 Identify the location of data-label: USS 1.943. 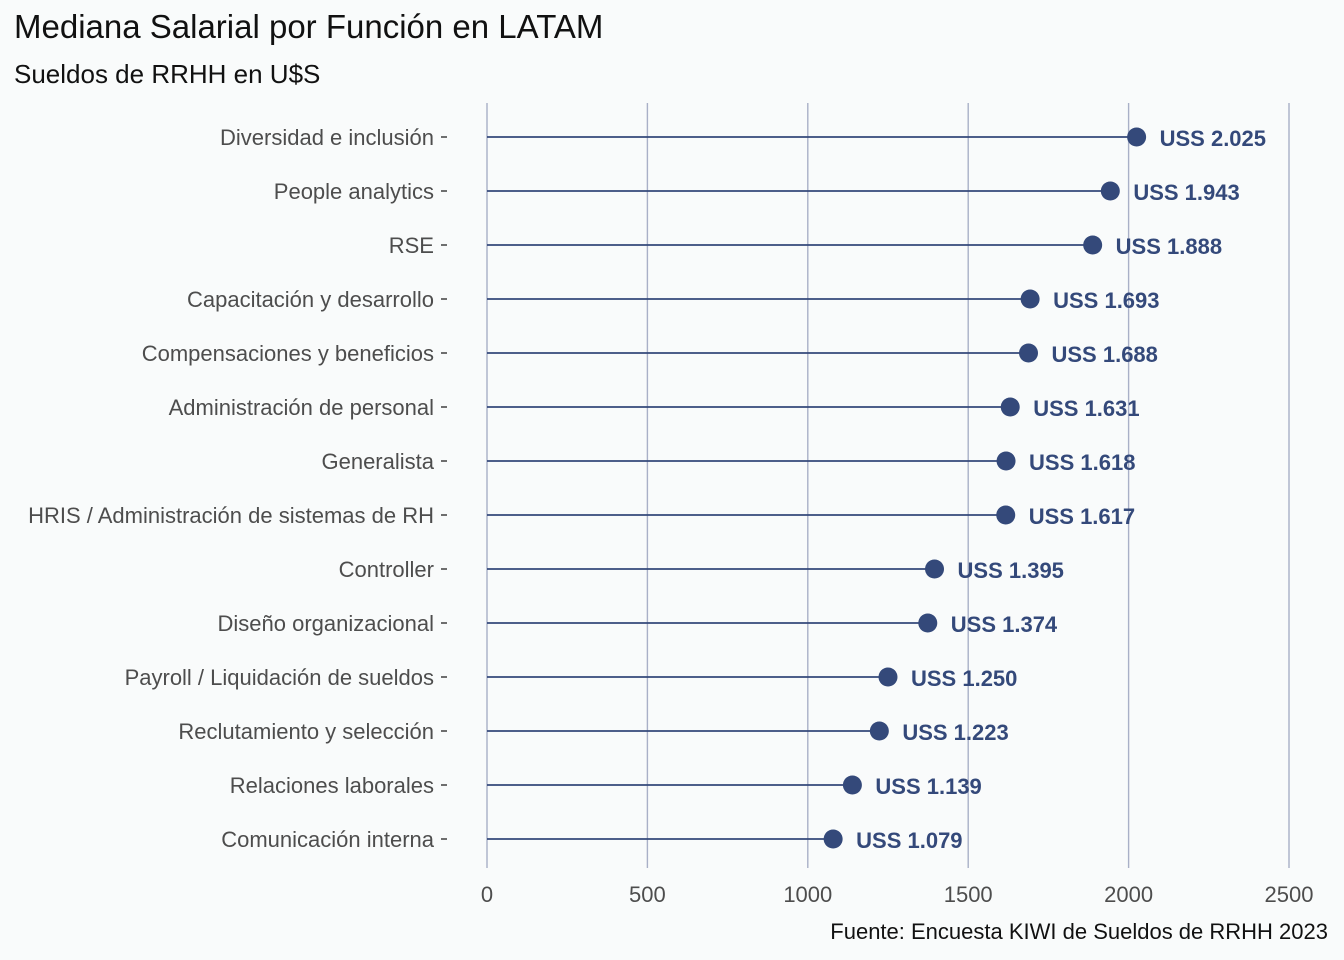
(1186, 192).